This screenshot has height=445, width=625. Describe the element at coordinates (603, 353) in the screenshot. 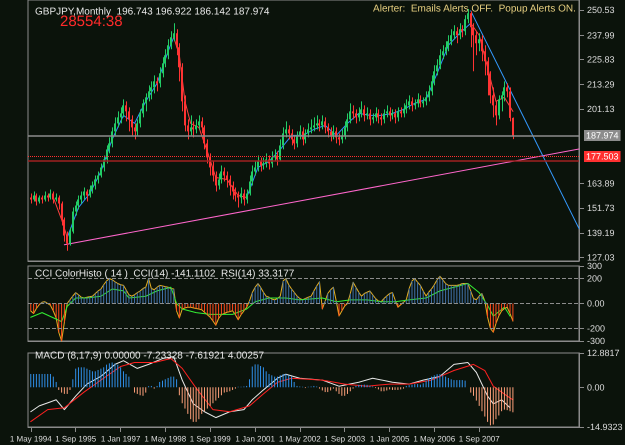

I see `y-tick-label: 12.8817` at that location.